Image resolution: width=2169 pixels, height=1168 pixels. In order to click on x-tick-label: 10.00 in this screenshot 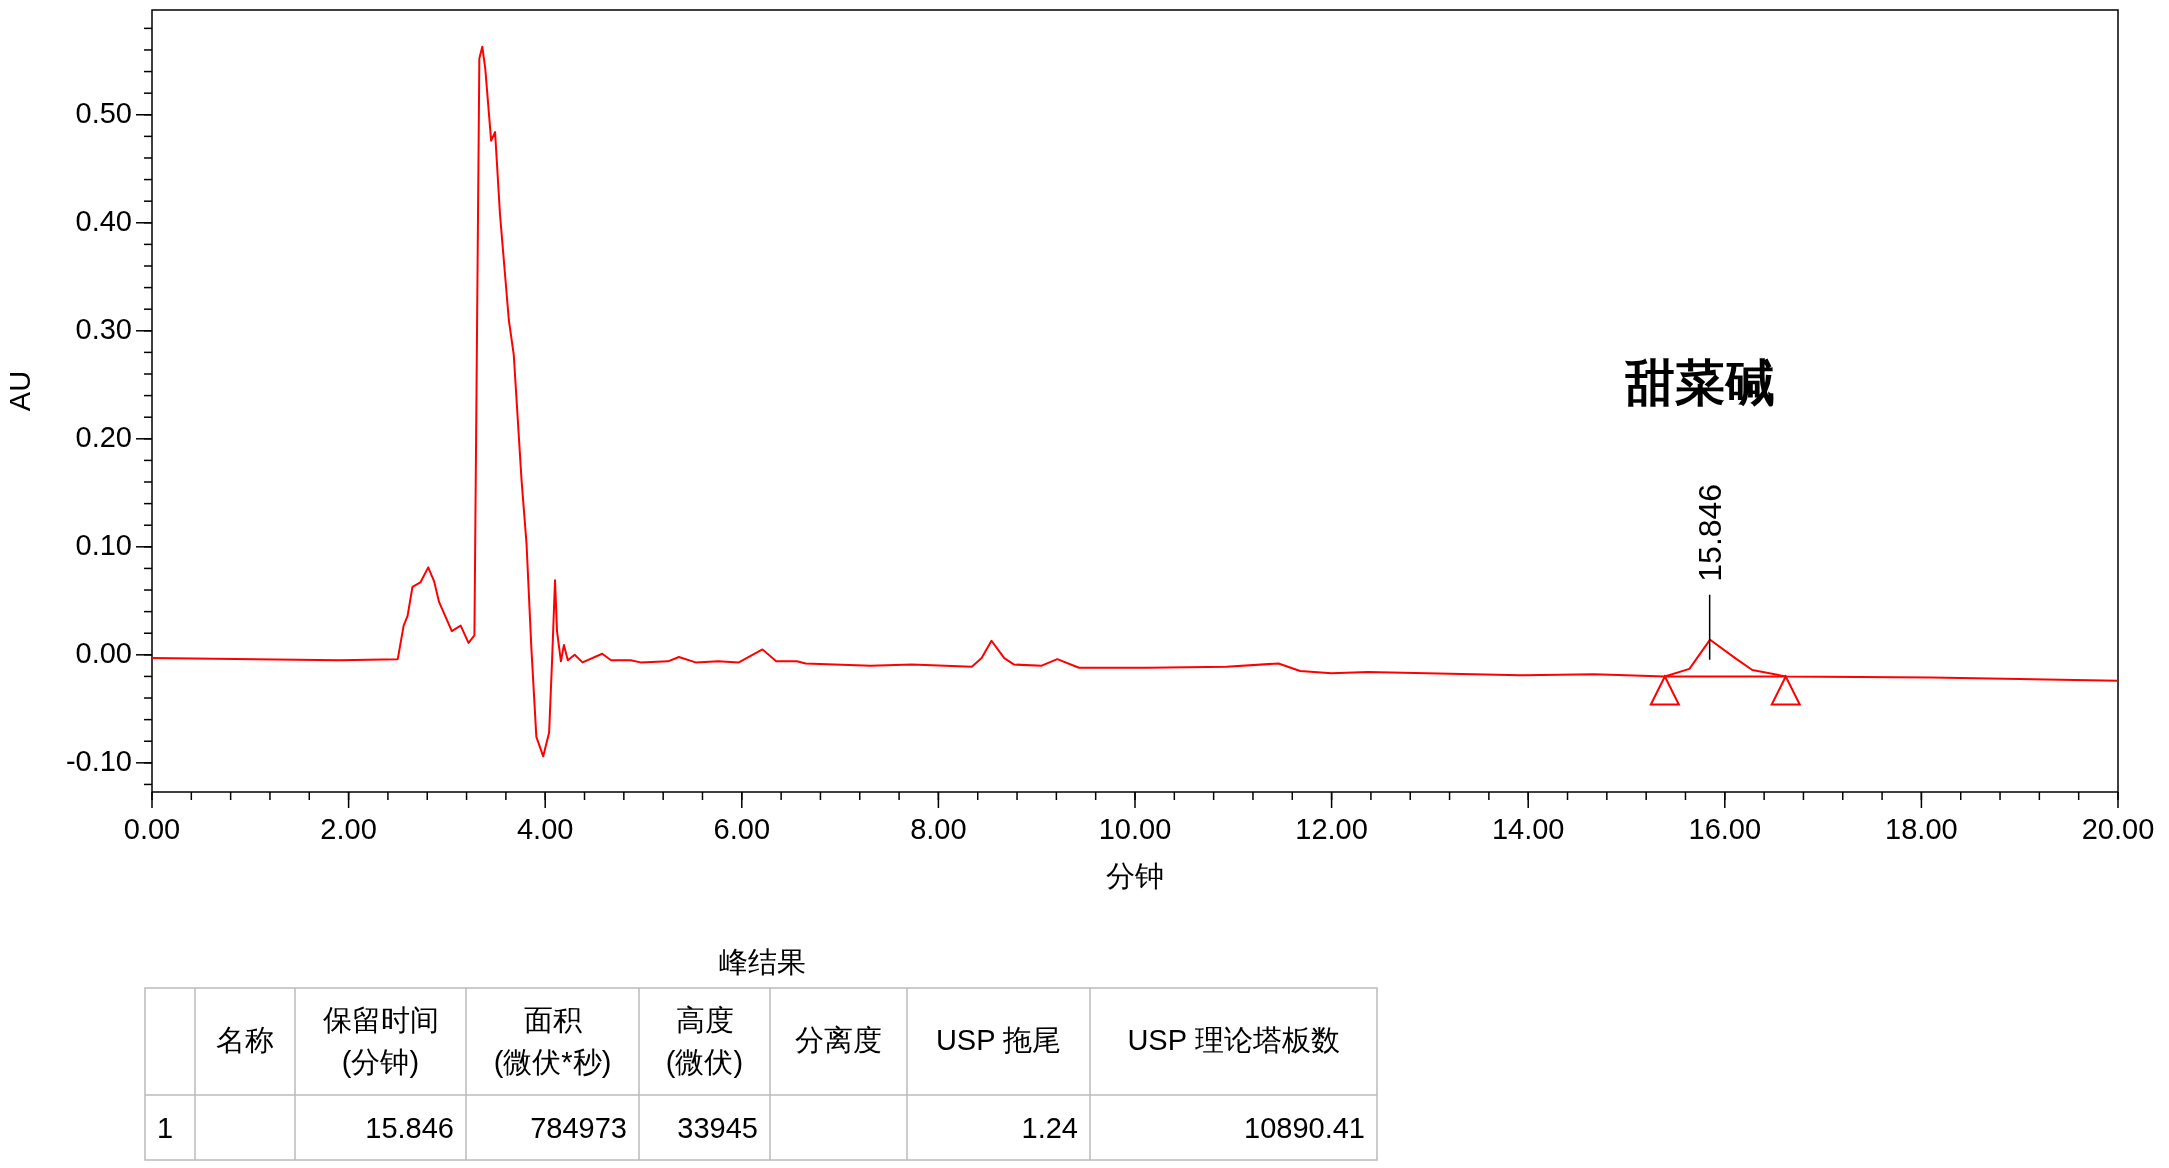, I will do `click(1135, 829)`.